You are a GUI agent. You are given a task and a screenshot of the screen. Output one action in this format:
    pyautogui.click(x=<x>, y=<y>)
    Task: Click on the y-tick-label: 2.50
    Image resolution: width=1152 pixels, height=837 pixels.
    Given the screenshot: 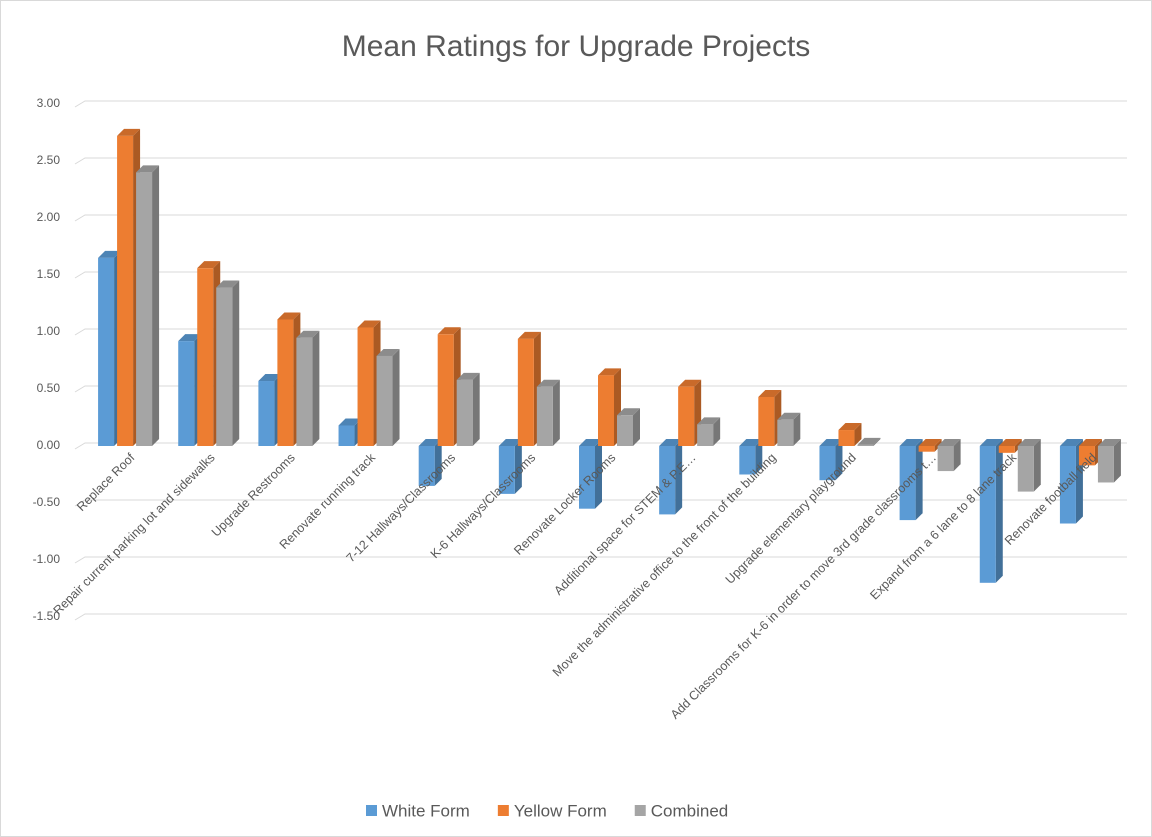 What is the action you would take?
    pyautogui.click(x=49, y=160)
    